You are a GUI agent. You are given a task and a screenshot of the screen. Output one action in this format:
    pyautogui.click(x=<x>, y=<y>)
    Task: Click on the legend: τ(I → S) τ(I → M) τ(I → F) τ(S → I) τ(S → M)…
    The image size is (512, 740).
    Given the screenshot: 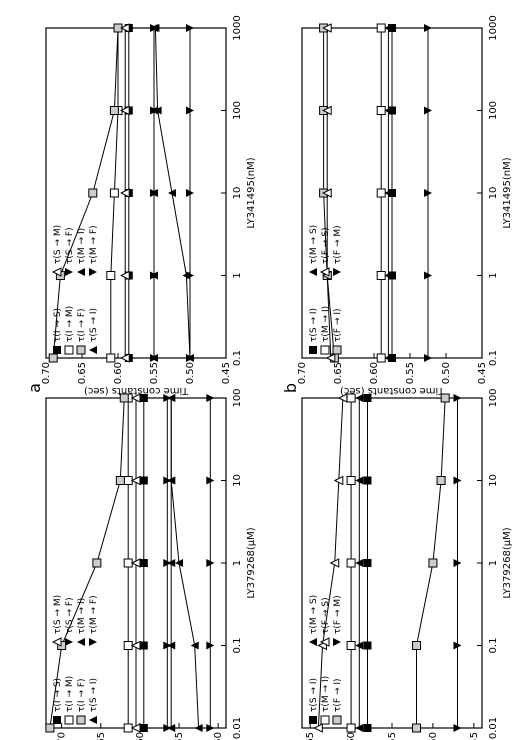 What is the action you would take?
    pyautogui.click(x=75, y=290)
    